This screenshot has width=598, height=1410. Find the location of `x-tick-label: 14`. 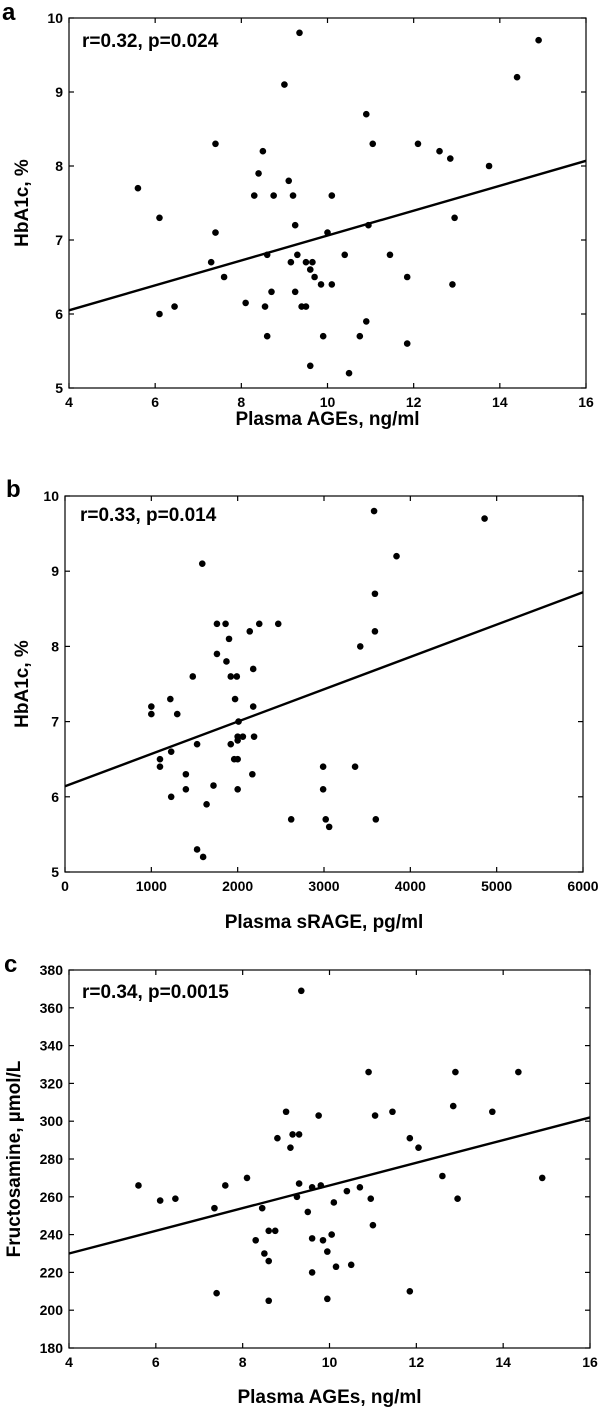

x-tick-label: 14 is located at coordinates (500, 402).